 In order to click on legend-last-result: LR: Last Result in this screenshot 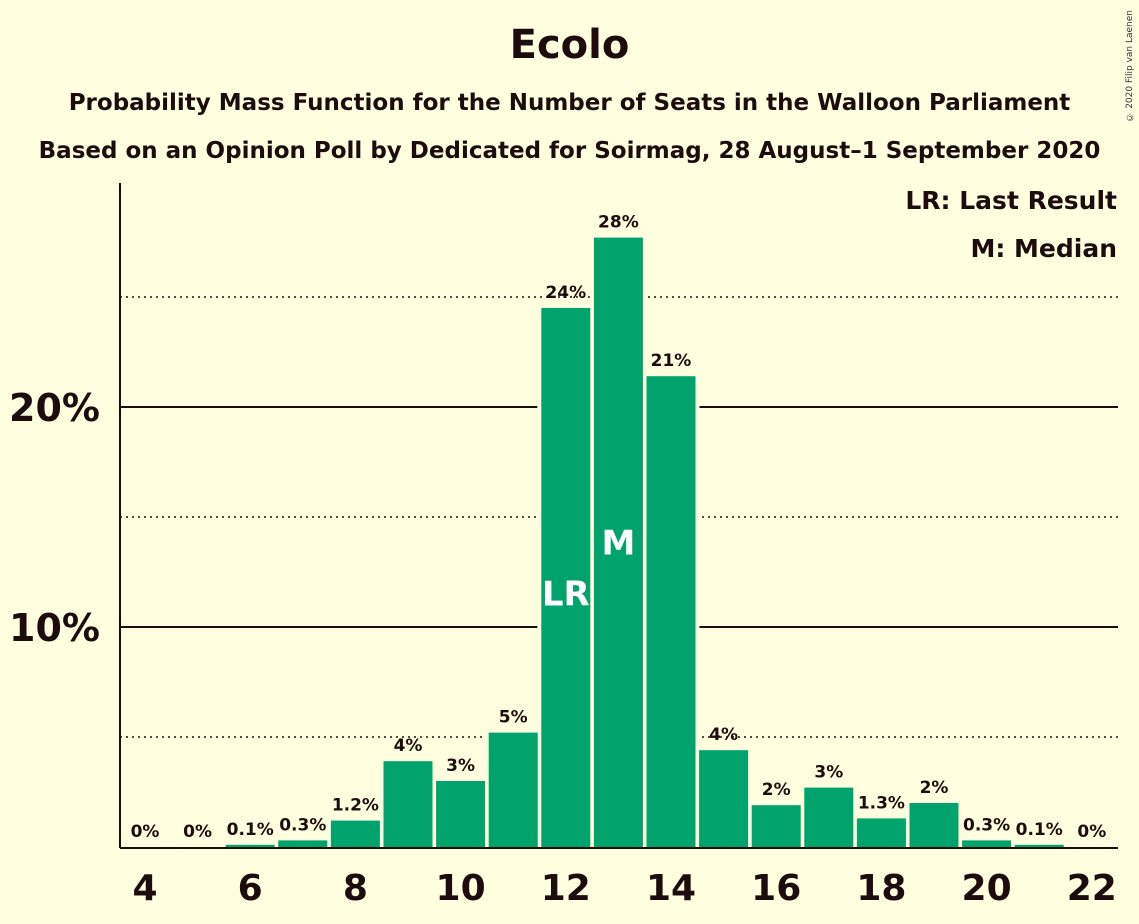, I will do `click(1011, 200)`.